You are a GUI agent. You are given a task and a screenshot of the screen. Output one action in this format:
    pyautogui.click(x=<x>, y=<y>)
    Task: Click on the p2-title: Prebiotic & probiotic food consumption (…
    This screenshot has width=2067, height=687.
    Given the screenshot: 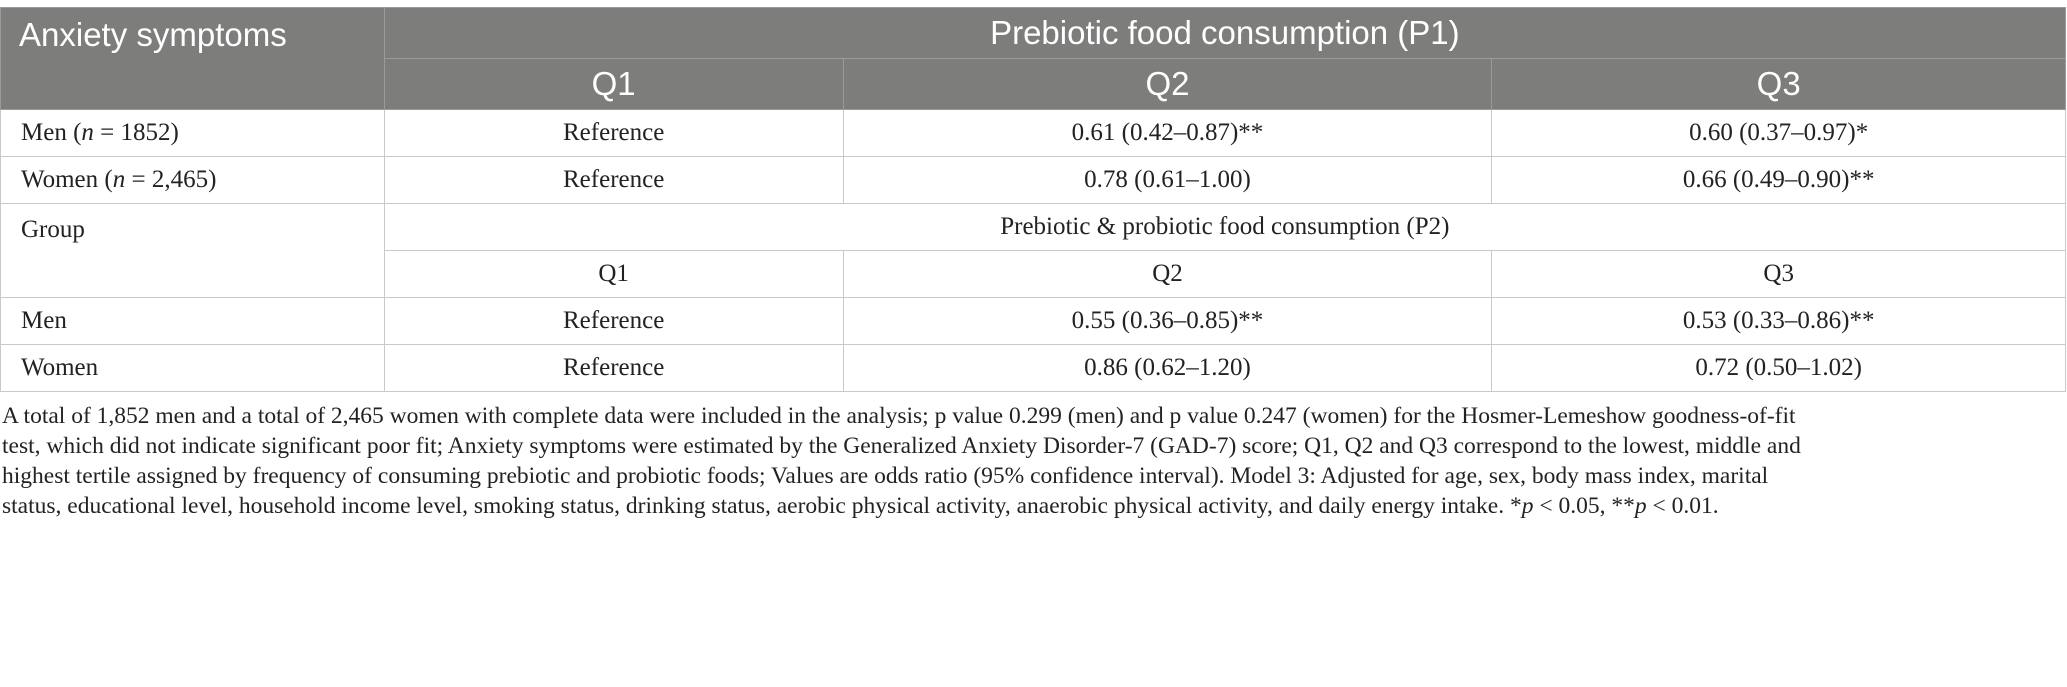 What is the action you would take?
    pyautogui.click(x=1225, y=227)
    